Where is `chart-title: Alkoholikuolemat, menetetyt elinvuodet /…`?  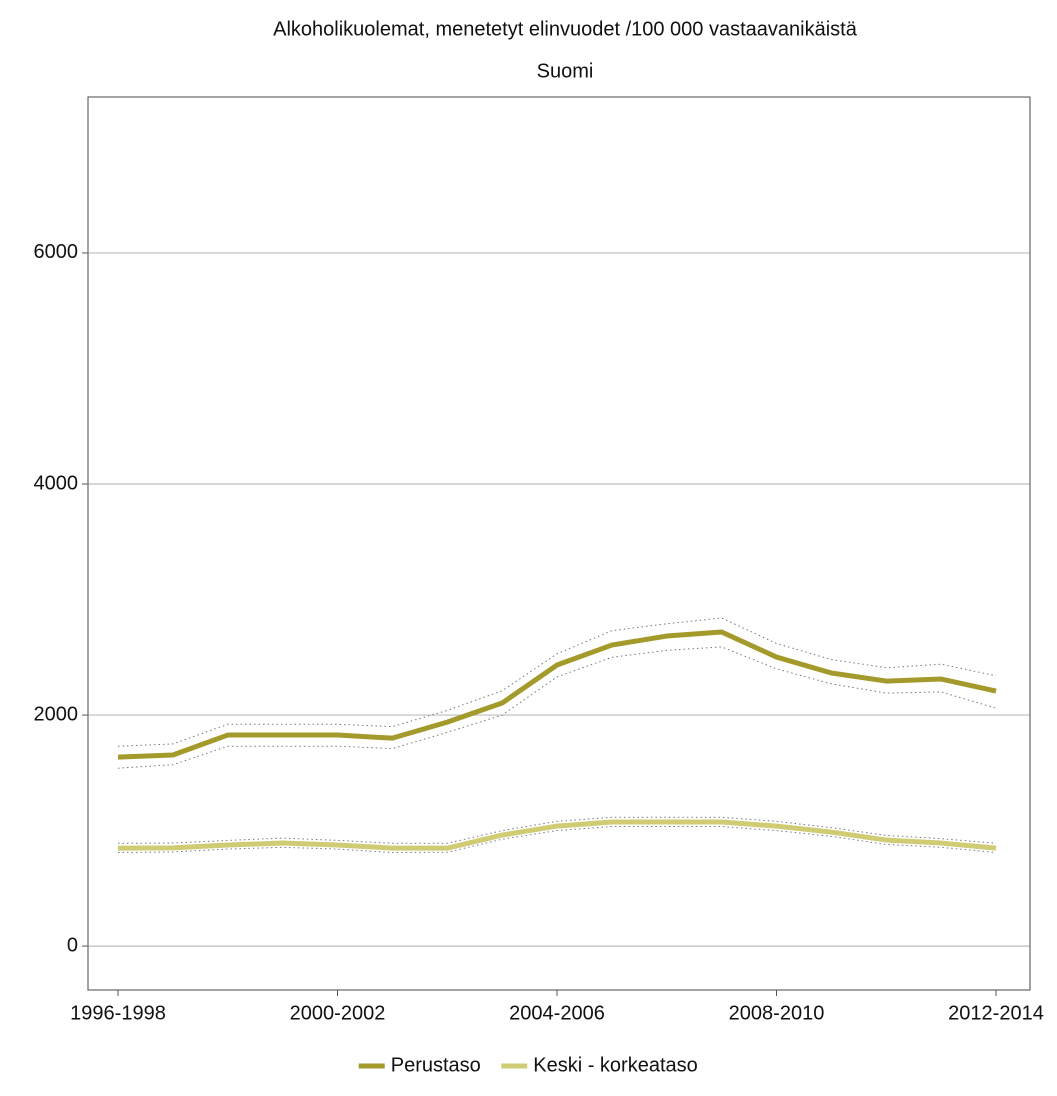 chart-title: Alkoholikuolemat, menetetyt elinvuodet /… is located at coordinates (565, 29).